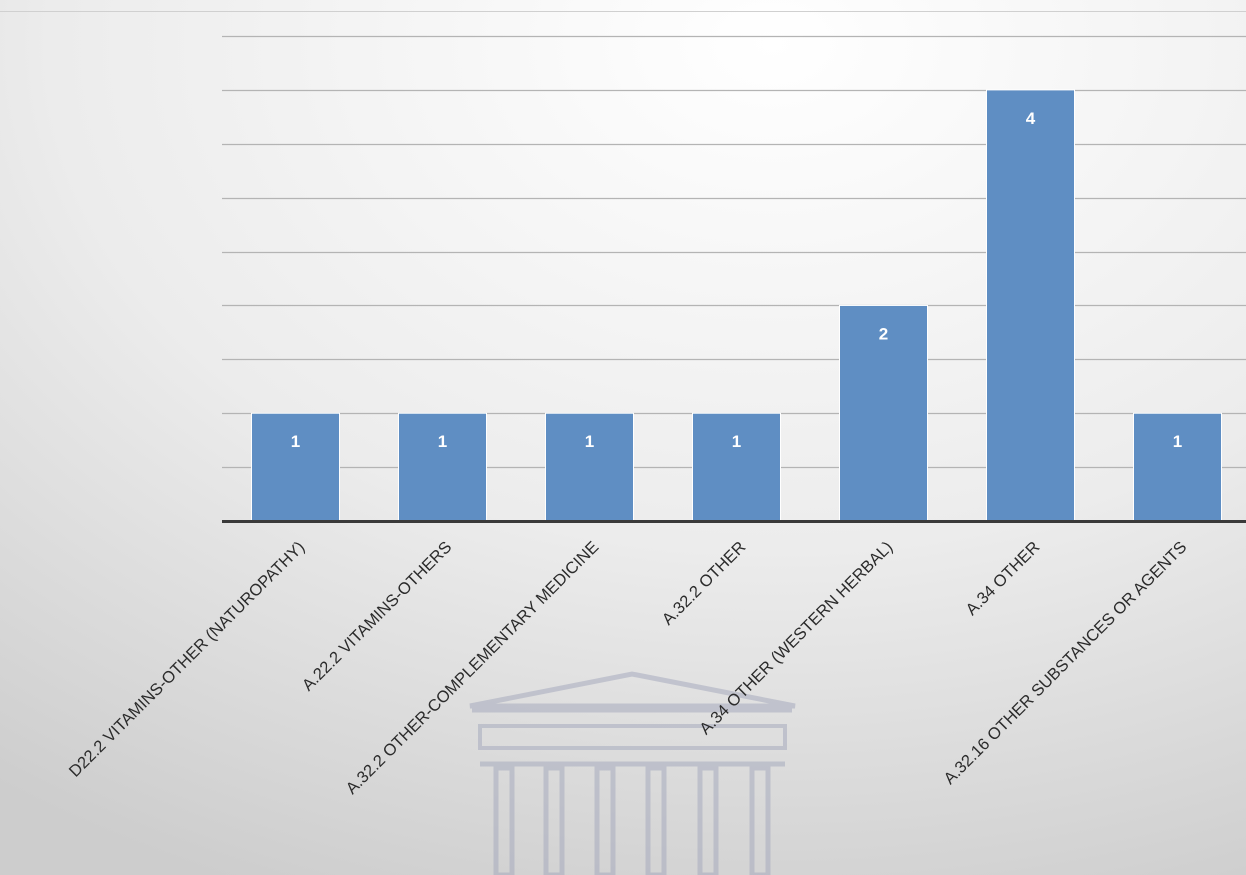  I want to click on data-label: 4, so click(1031, 118).